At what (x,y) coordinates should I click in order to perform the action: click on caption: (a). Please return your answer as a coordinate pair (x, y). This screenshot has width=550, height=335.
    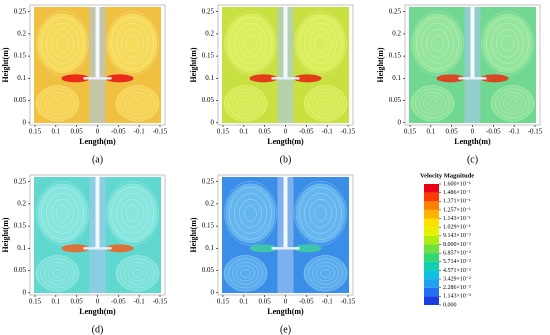
    Looking at the image, I should click on (97, 159).